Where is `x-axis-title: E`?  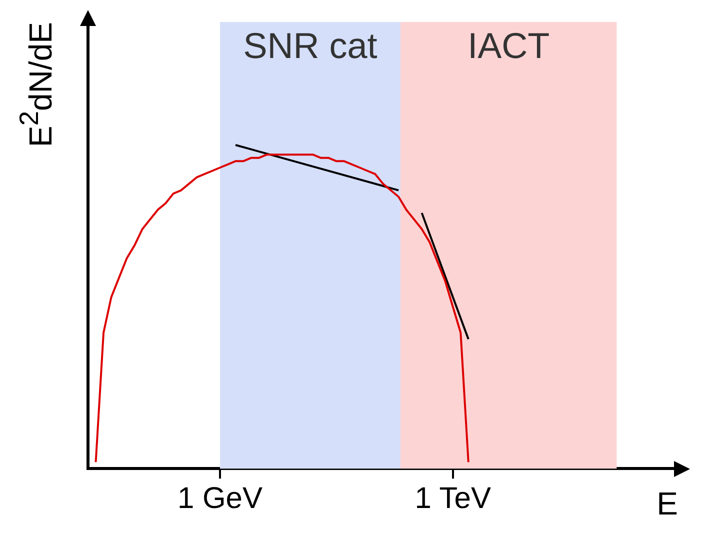 x-axis-title: E is located at coordinates (667, 504).